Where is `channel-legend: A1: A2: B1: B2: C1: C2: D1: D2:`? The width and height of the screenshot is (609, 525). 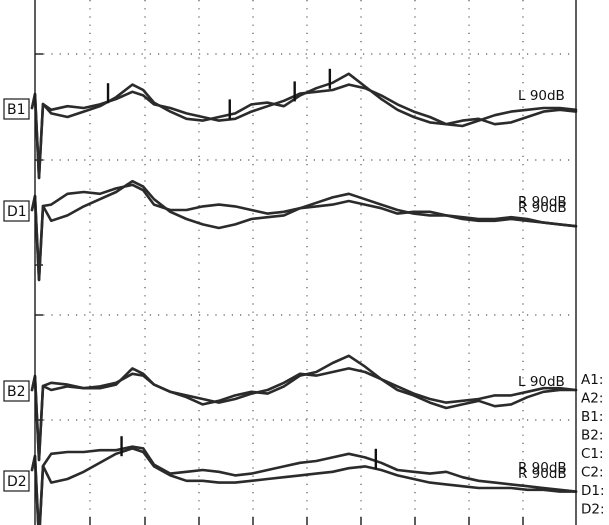
channel-legend: A1: A2: B1: B2: C1: C2: D1: D2: is located at coordinates (593, 445).